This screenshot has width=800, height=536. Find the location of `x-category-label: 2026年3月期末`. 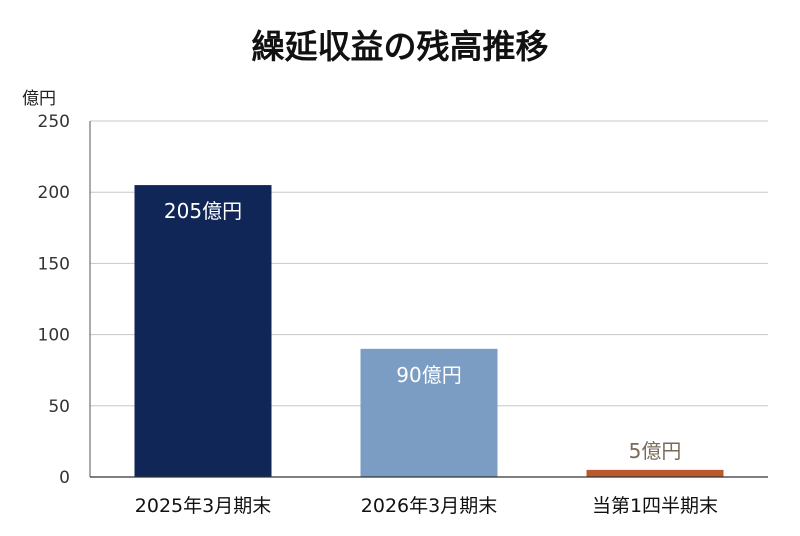

x-category-label: 2026年3月期末 is located at coordinates (429, 506).